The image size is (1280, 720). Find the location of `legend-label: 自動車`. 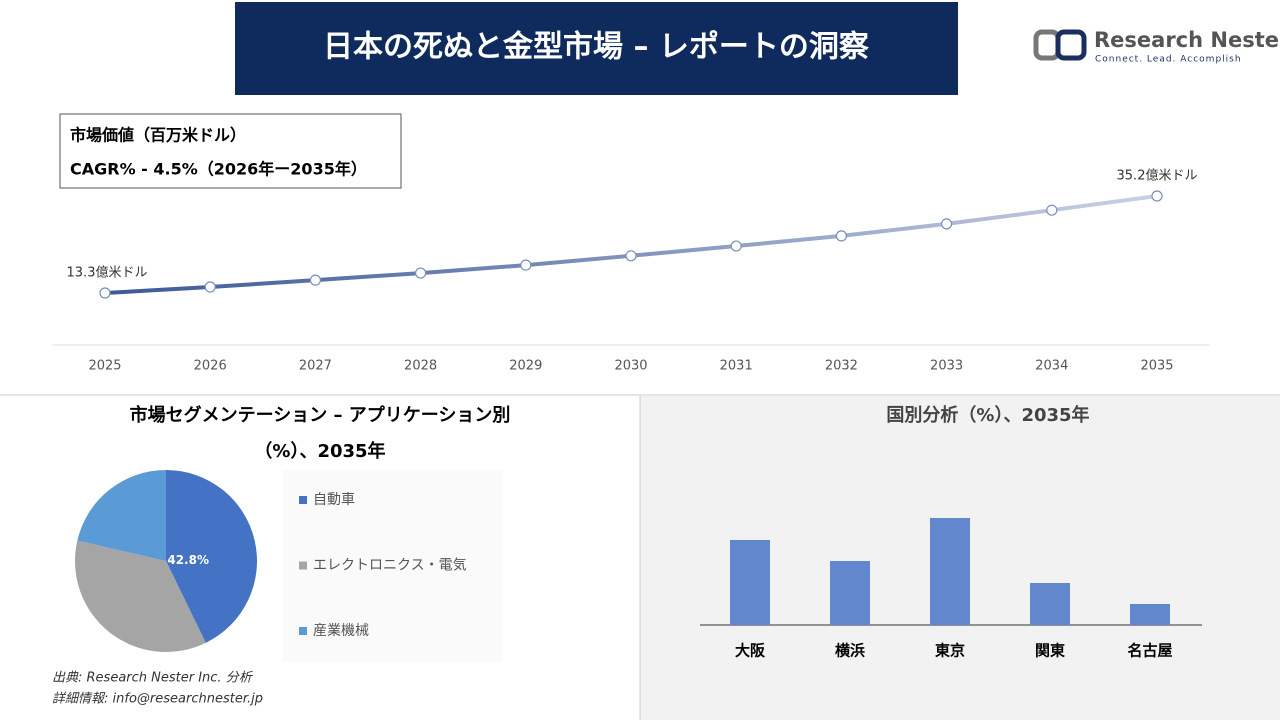

legend-label: 自動車 is located at coordinates (334, 499).